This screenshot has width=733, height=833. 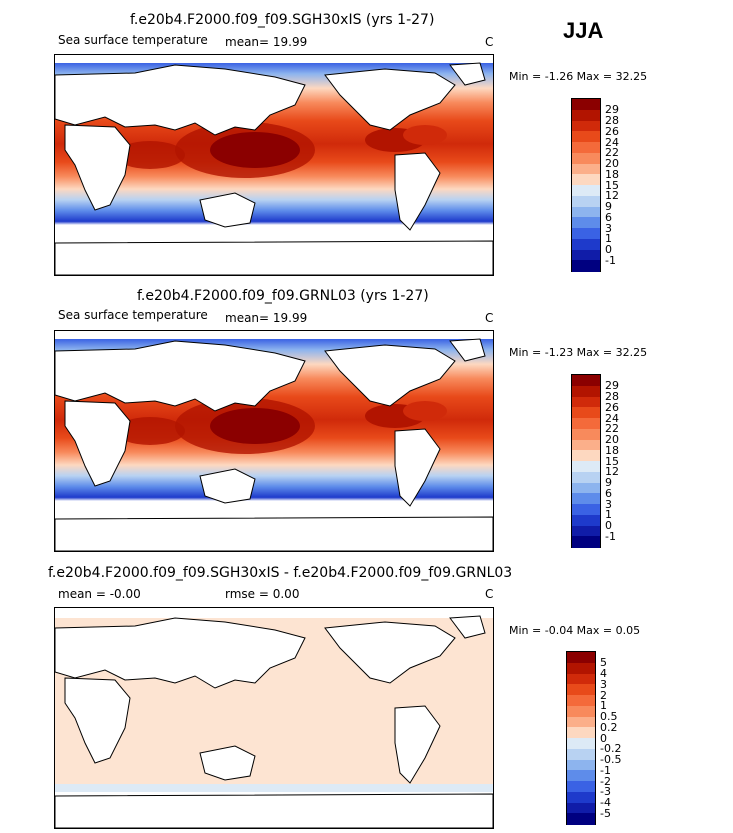 I want to click on min-max-label: Min = -0.04 Max = 0.05, so click(x=575, y=630).